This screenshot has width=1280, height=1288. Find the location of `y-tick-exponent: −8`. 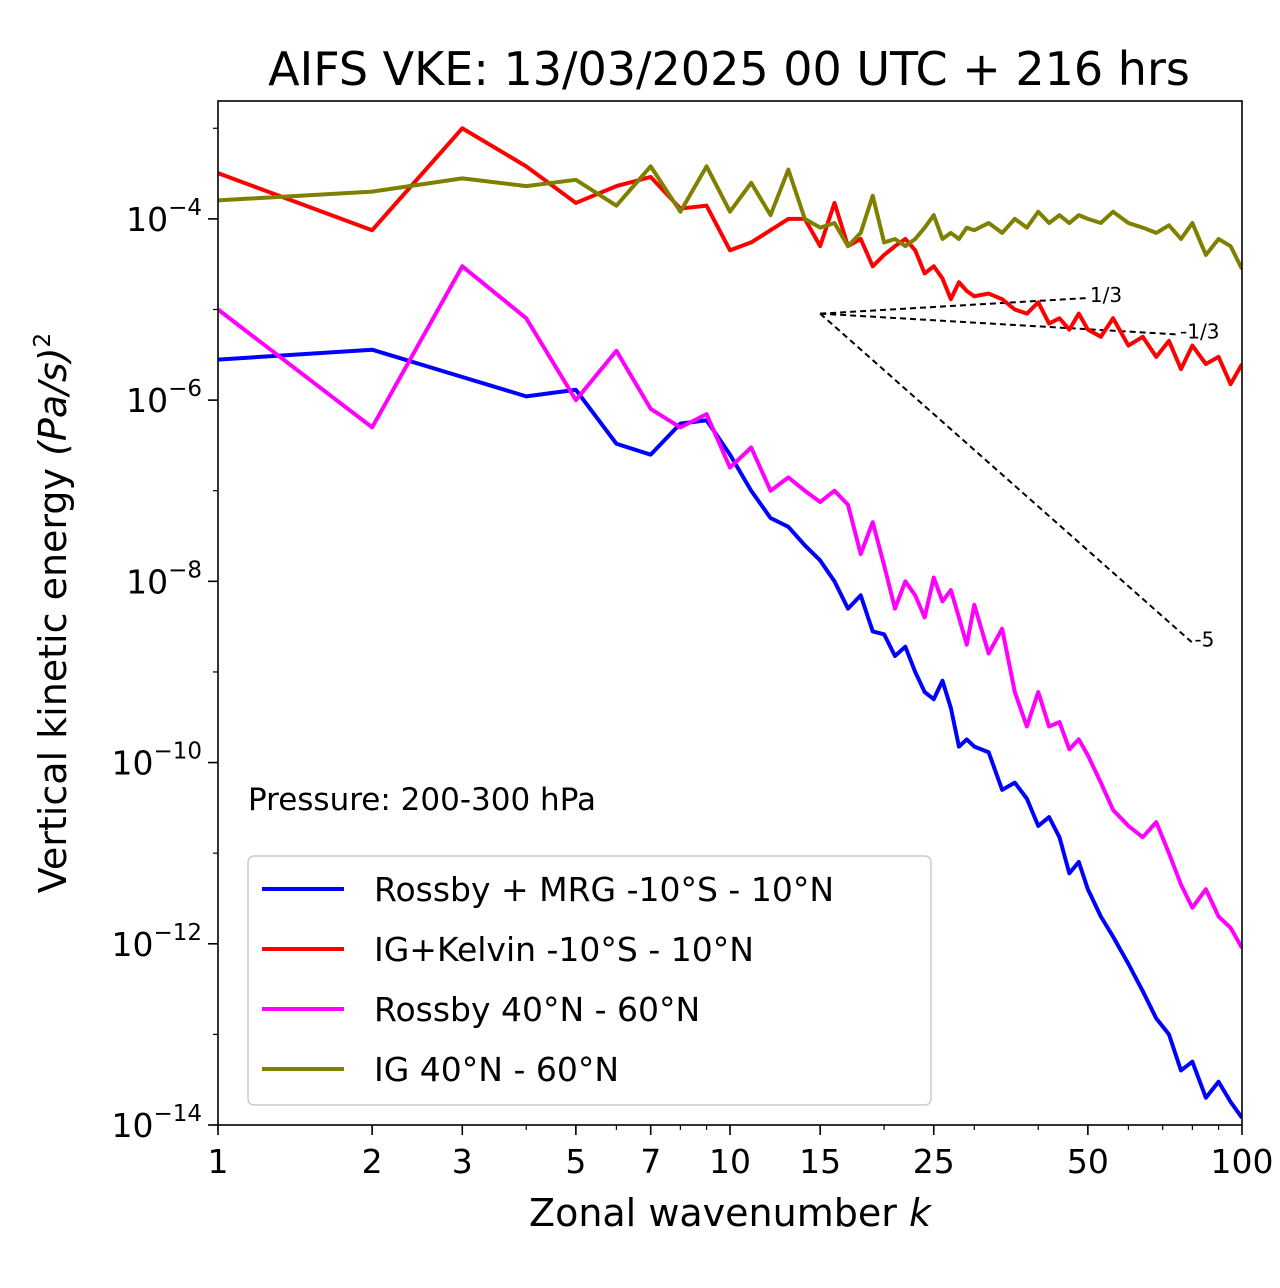

y-tick-exponent: −8 is located at coordinates (185, 570).